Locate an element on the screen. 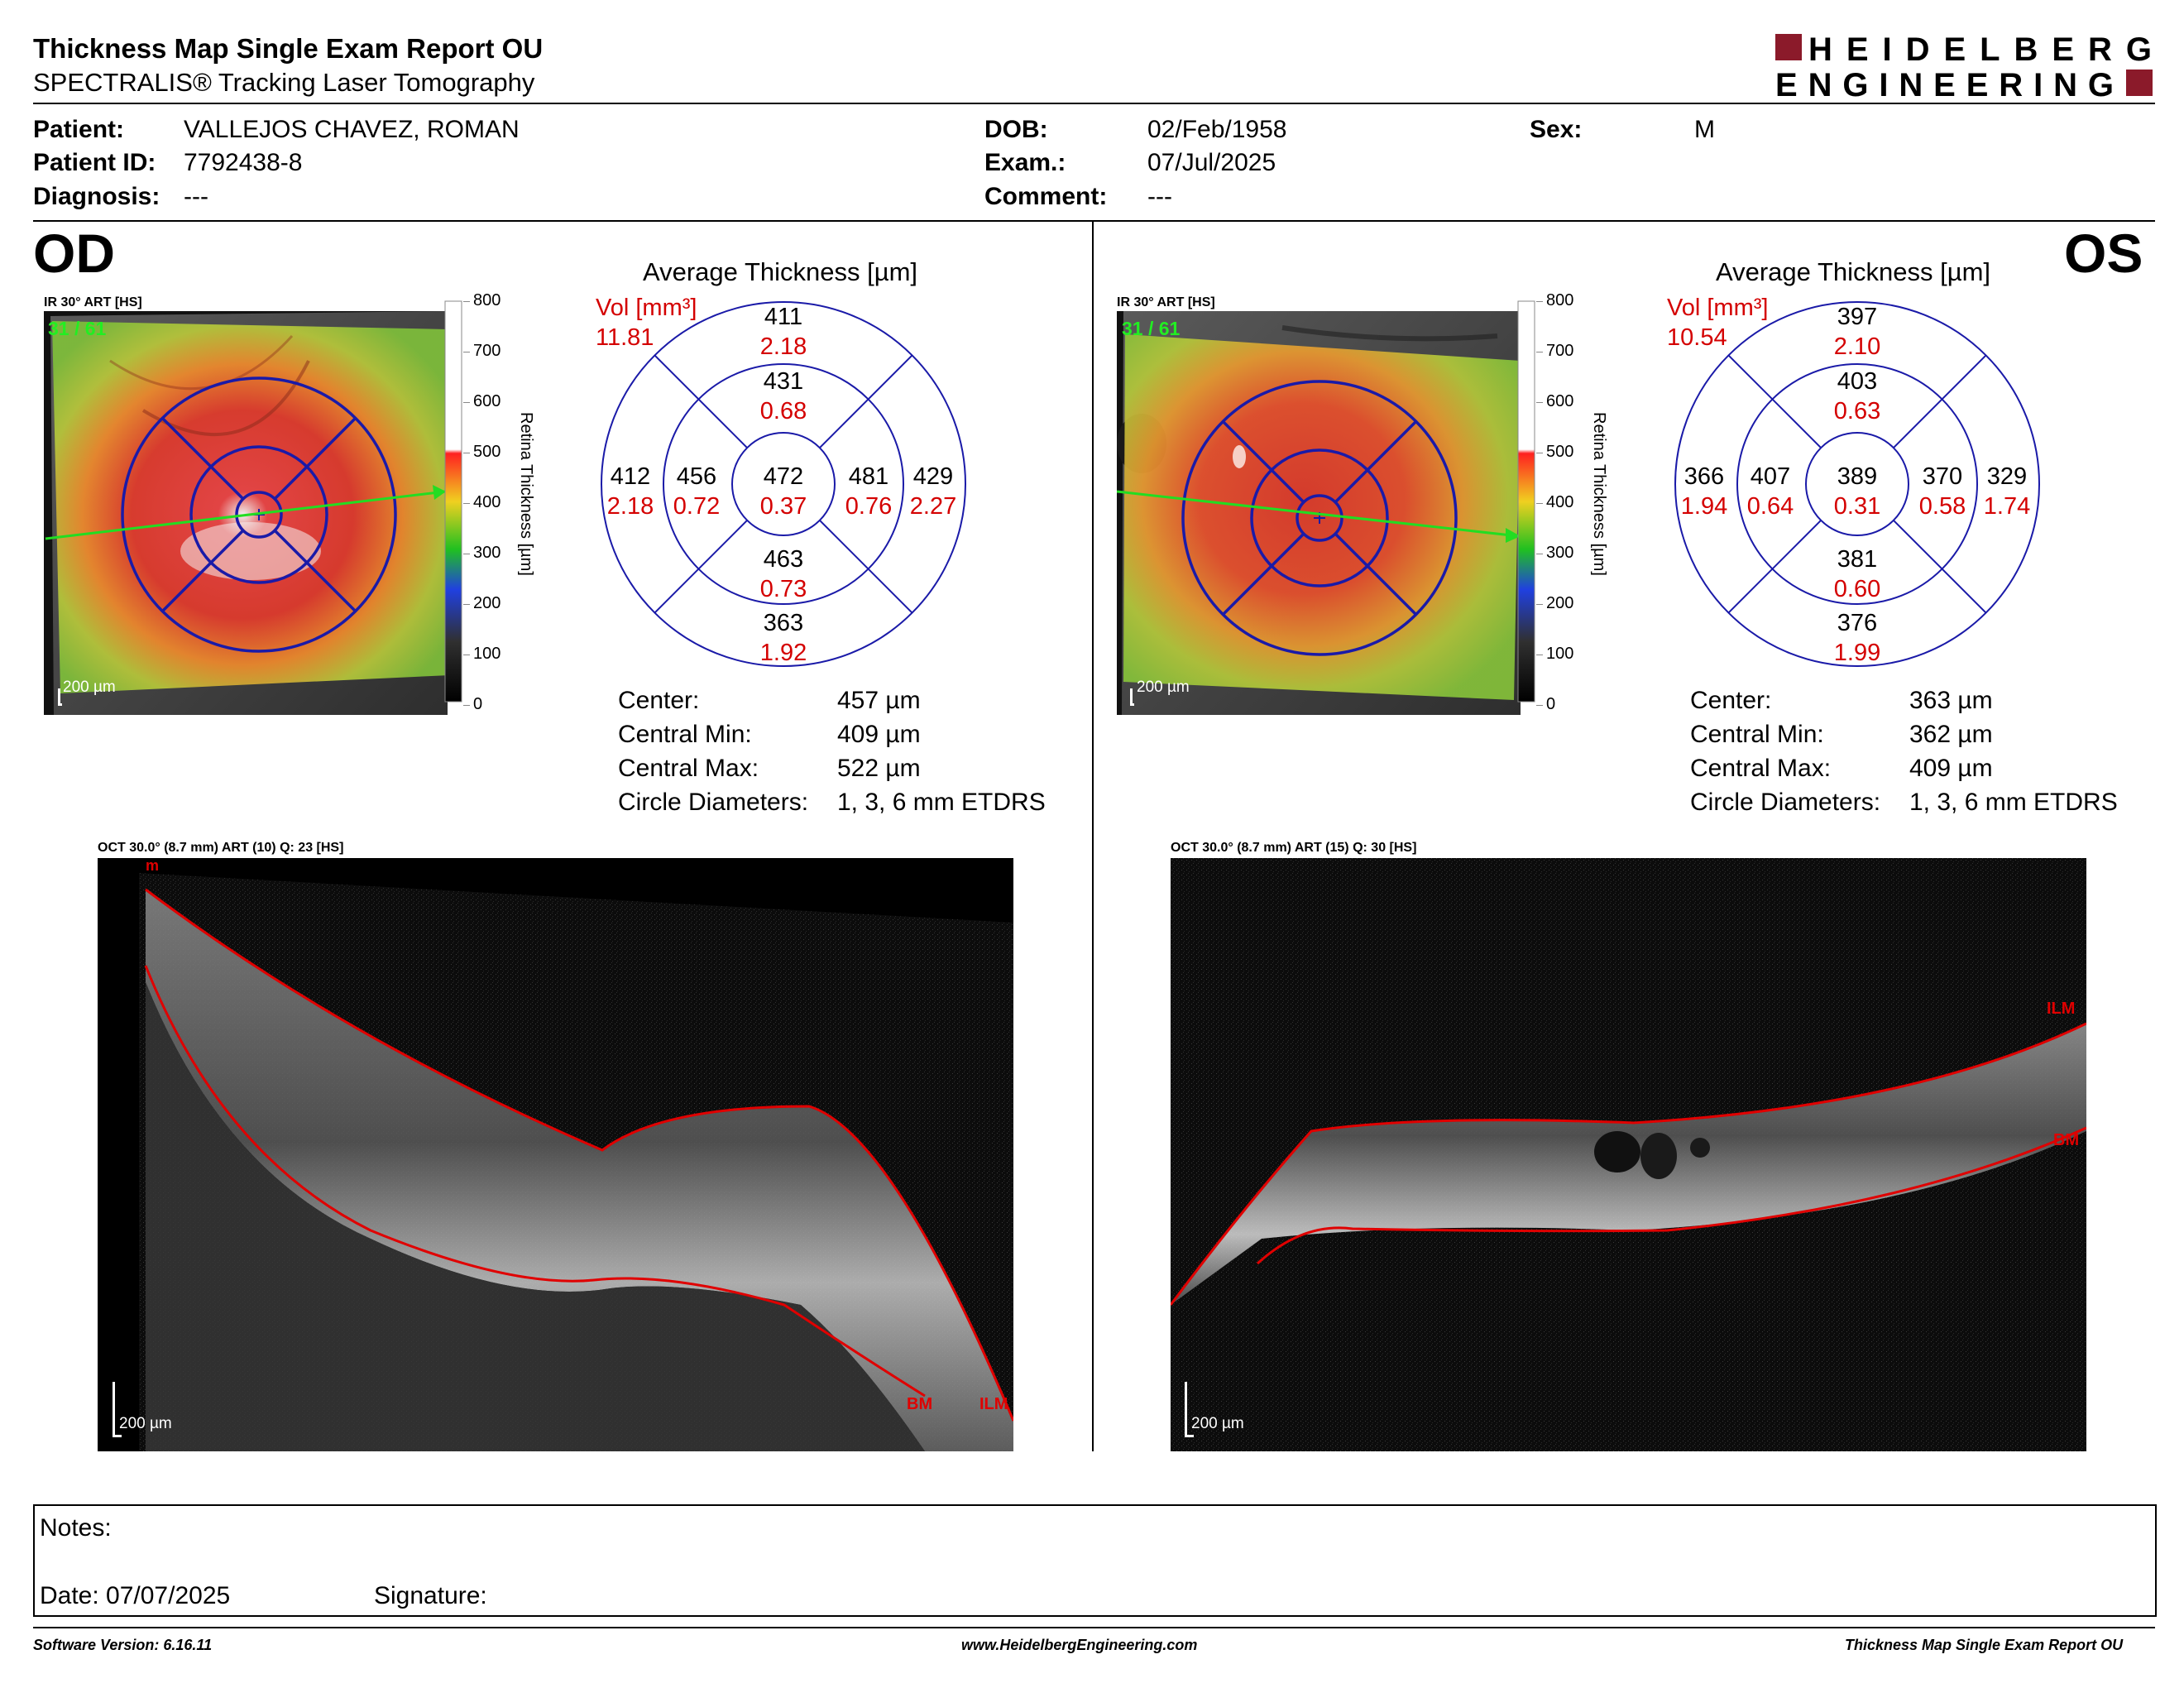  od-etdrs-volume-outer_superior: 2.18 is located at coordinates (783, 346).